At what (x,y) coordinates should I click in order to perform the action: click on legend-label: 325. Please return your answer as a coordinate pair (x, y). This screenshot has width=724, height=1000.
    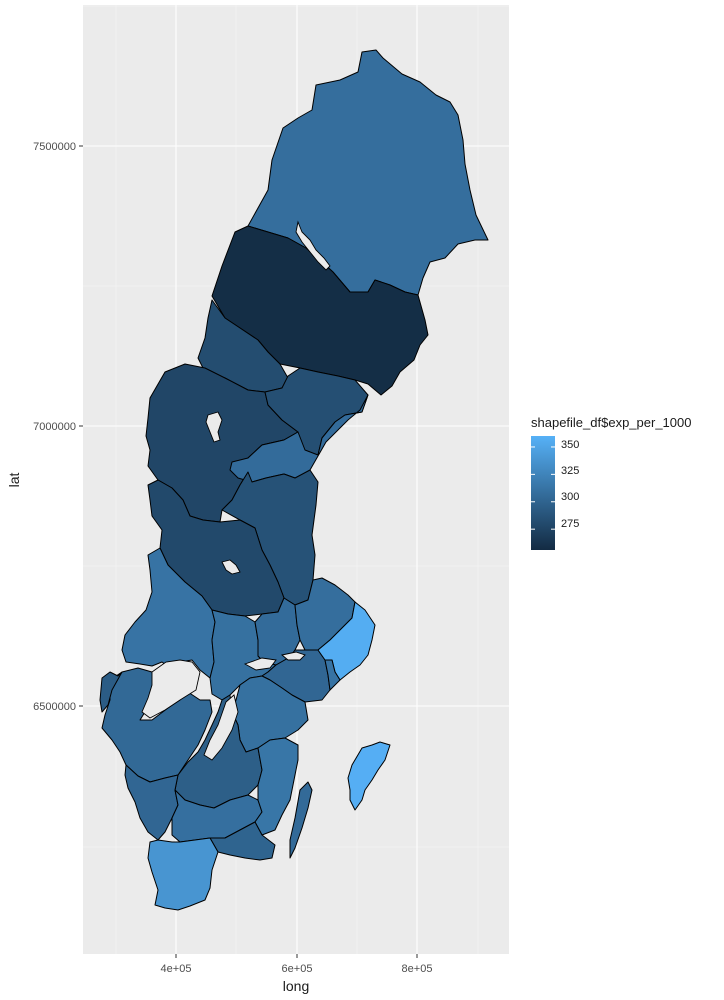
    Looking at the image, I should click on (570, 471).